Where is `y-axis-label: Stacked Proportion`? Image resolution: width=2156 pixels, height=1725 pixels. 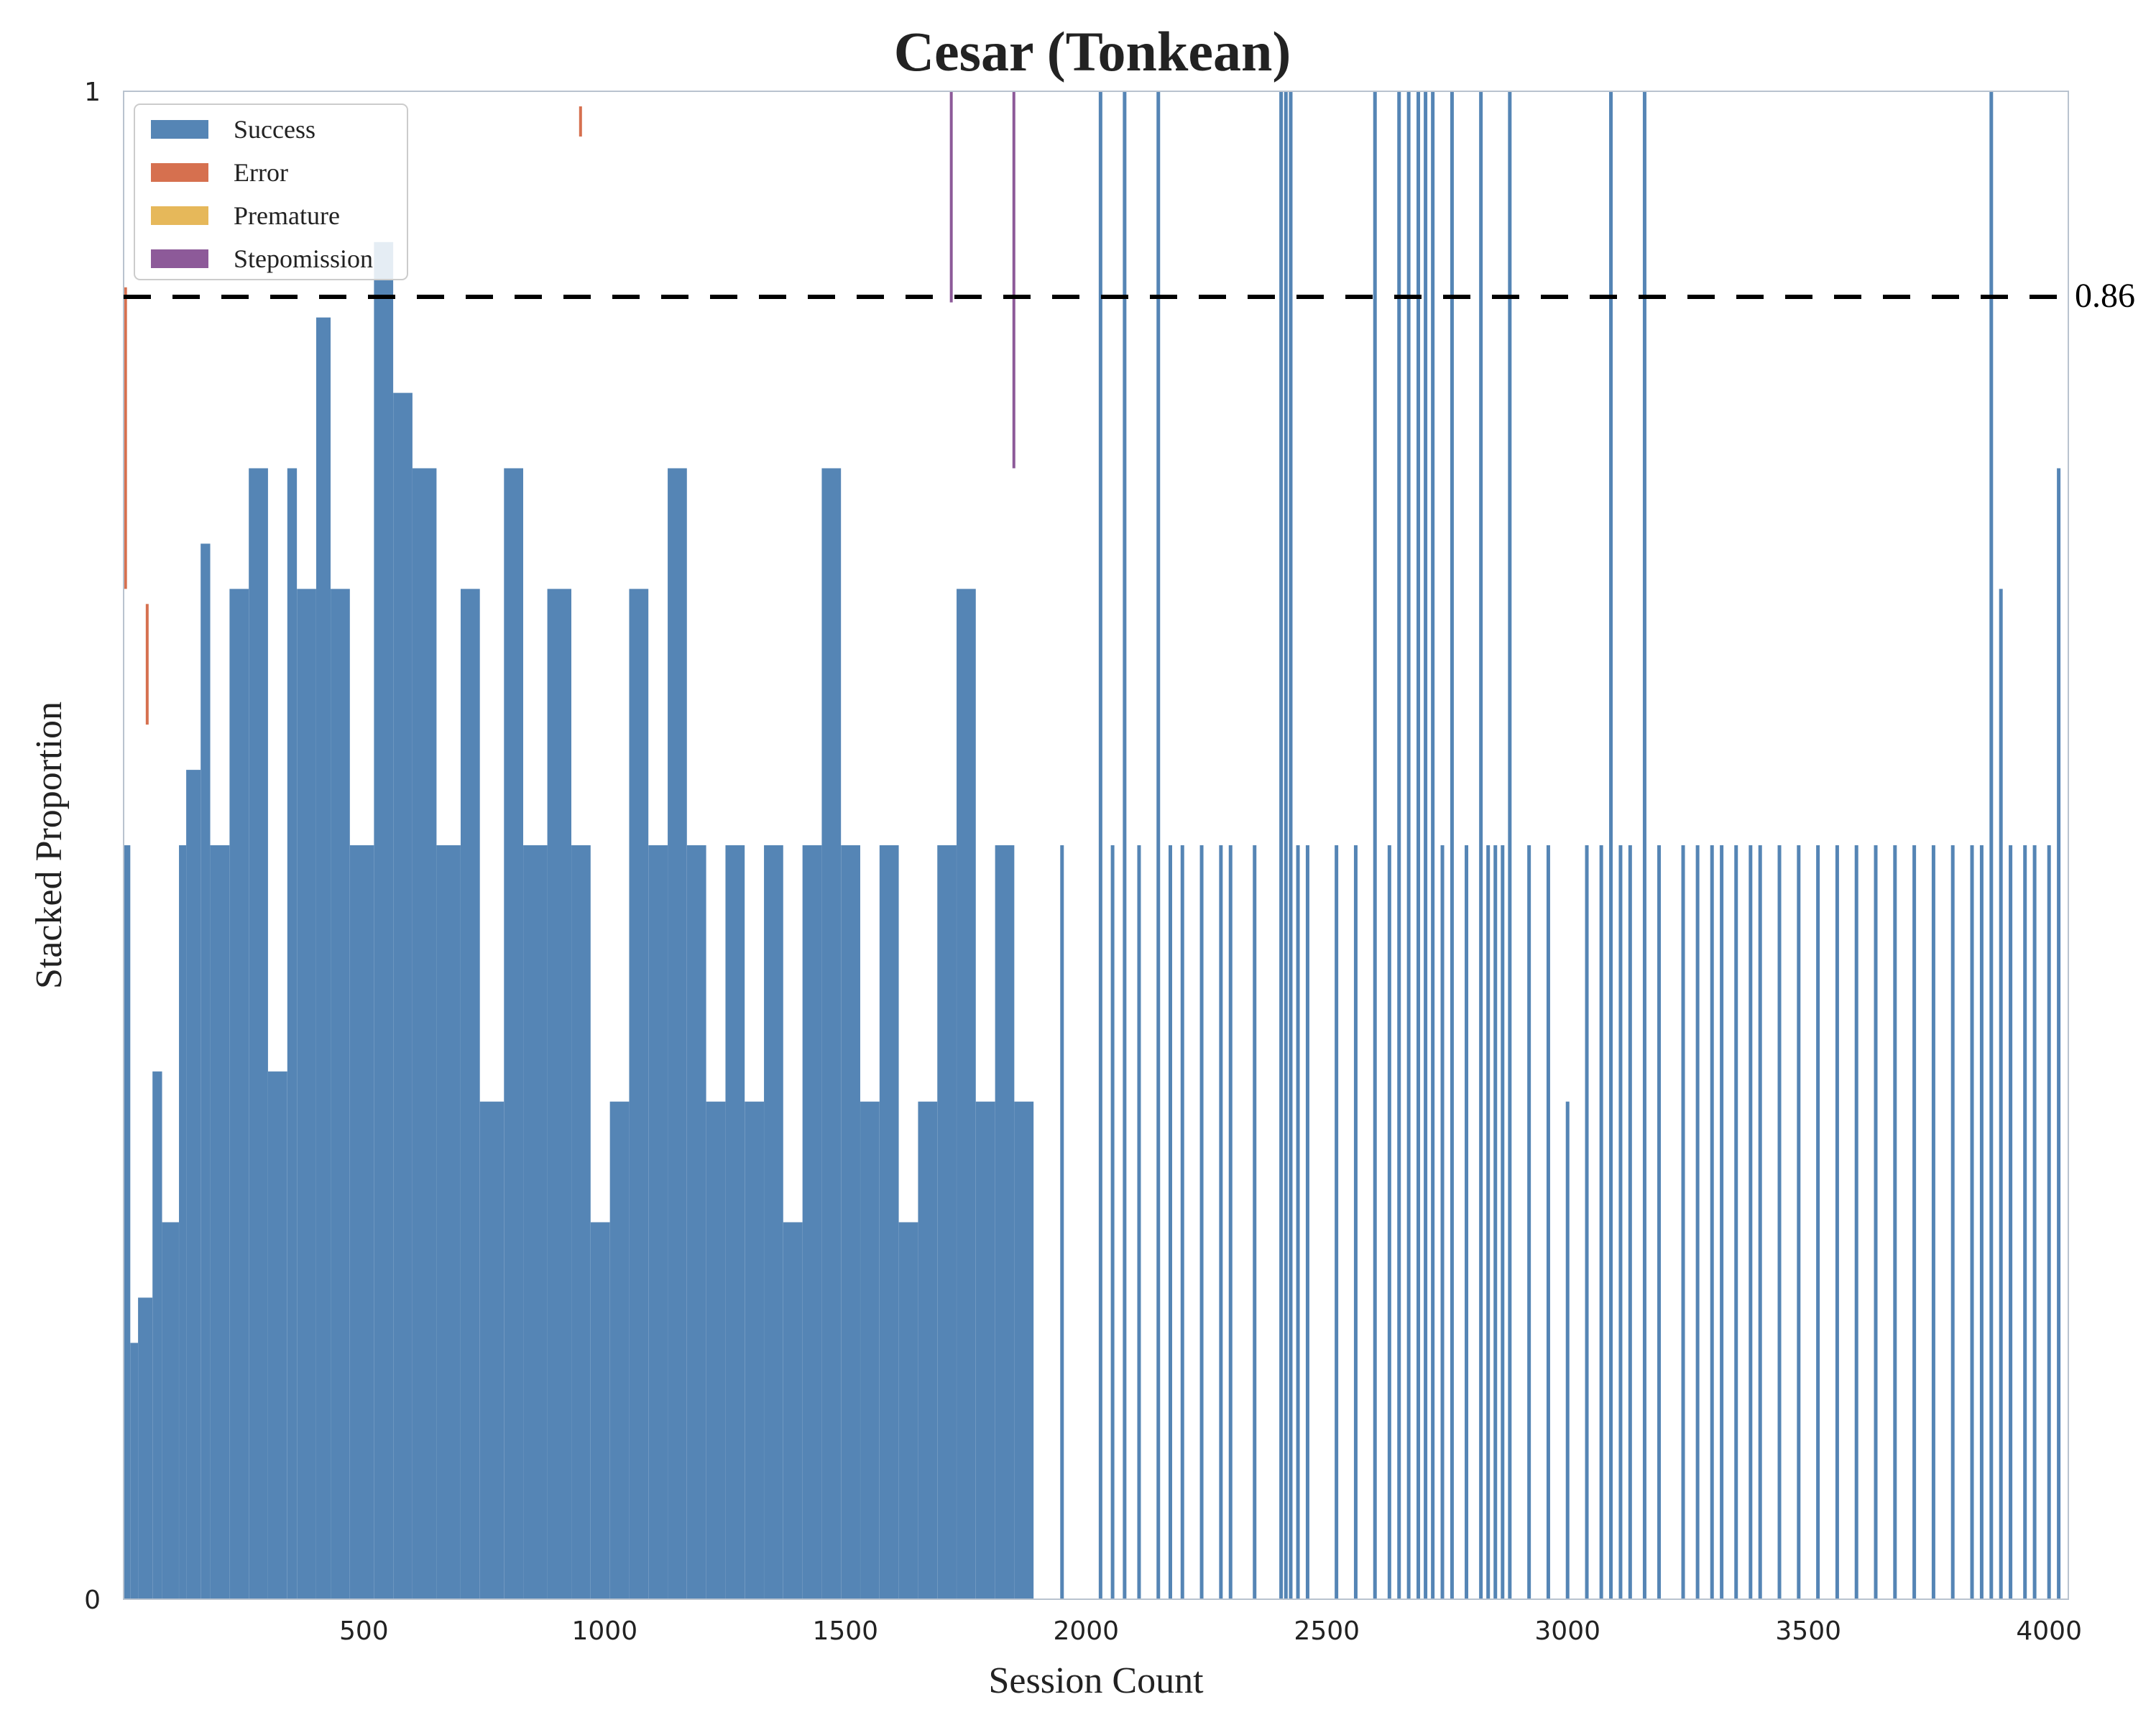 y-axis-label: Stacked Proportion is located at coordinates (49, 845).